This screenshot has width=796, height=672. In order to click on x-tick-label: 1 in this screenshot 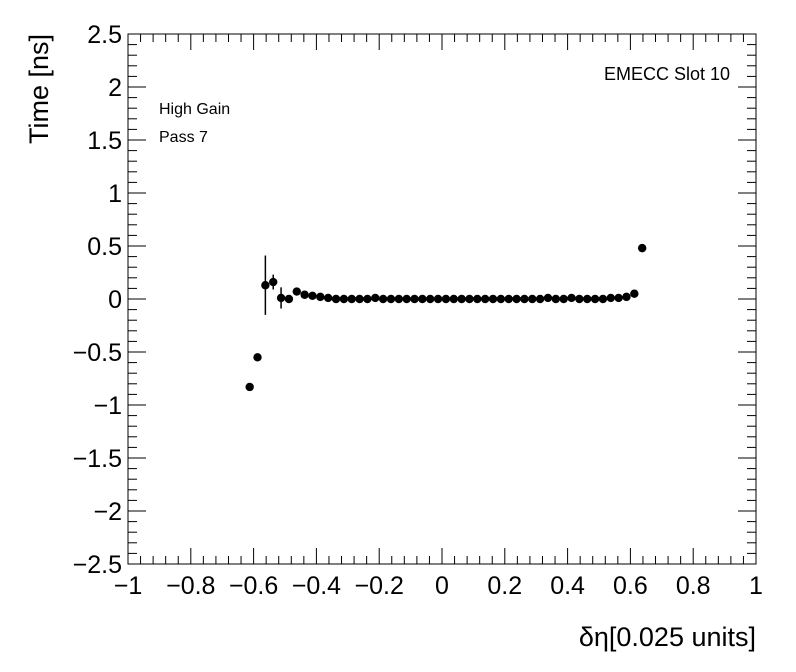, I will do `click(756, 586)`.